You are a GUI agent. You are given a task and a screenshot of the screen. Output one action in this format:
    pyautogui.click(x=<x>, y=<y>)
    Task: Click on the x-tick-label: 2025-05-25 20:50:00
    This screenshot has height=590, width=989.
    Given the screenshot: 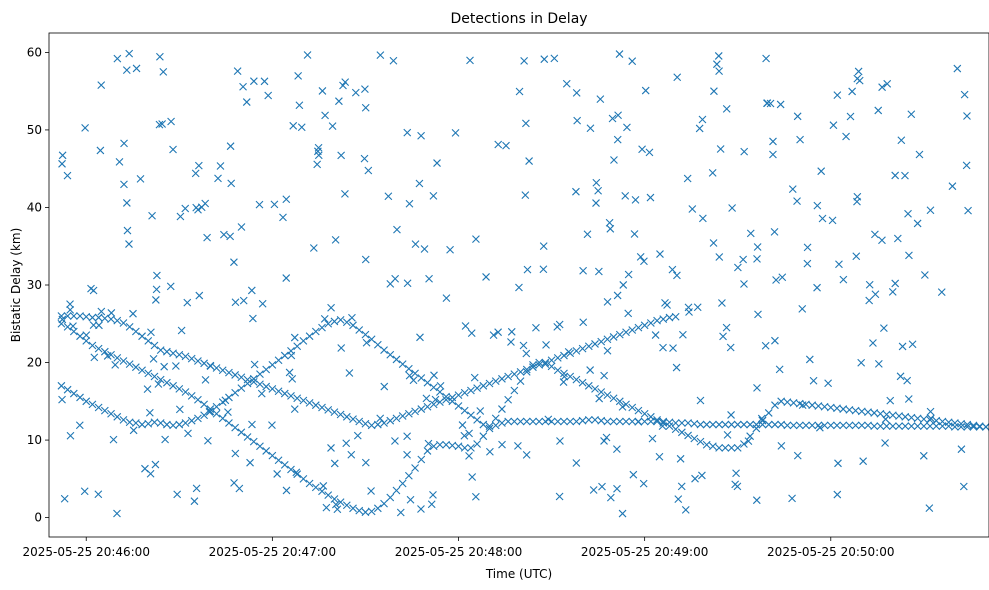 What is the action you would take?
    pyautogui.click(x=830, y=552)
    